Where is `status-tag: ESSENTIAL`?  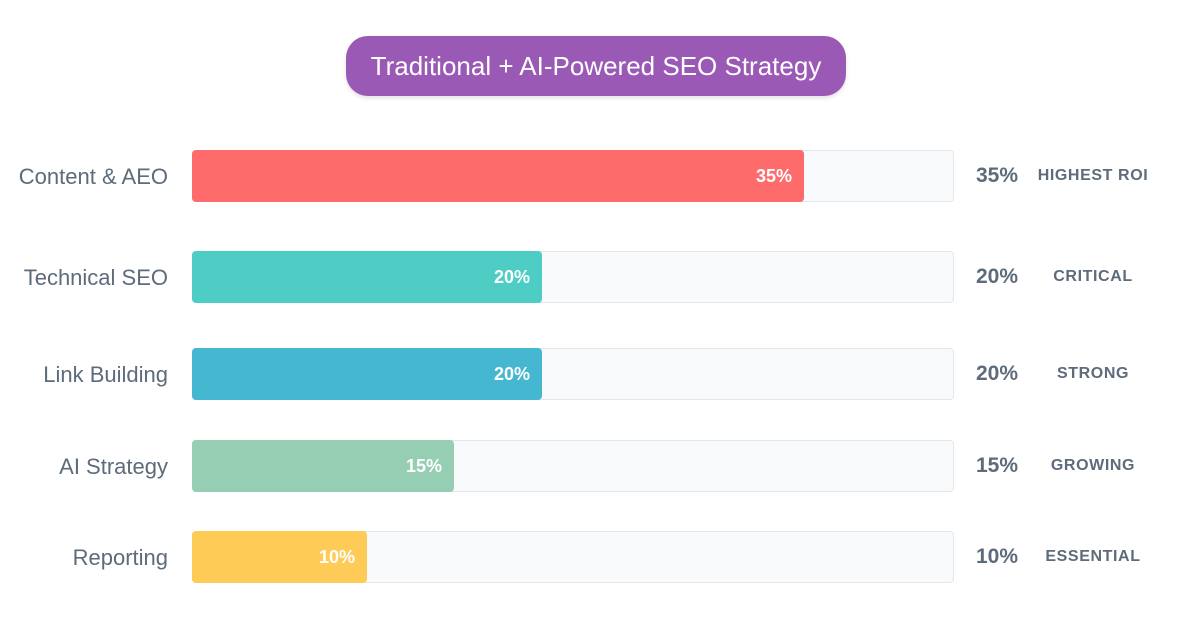 status-tag: ESSENTIAL is located at coordinates (1093, 556).